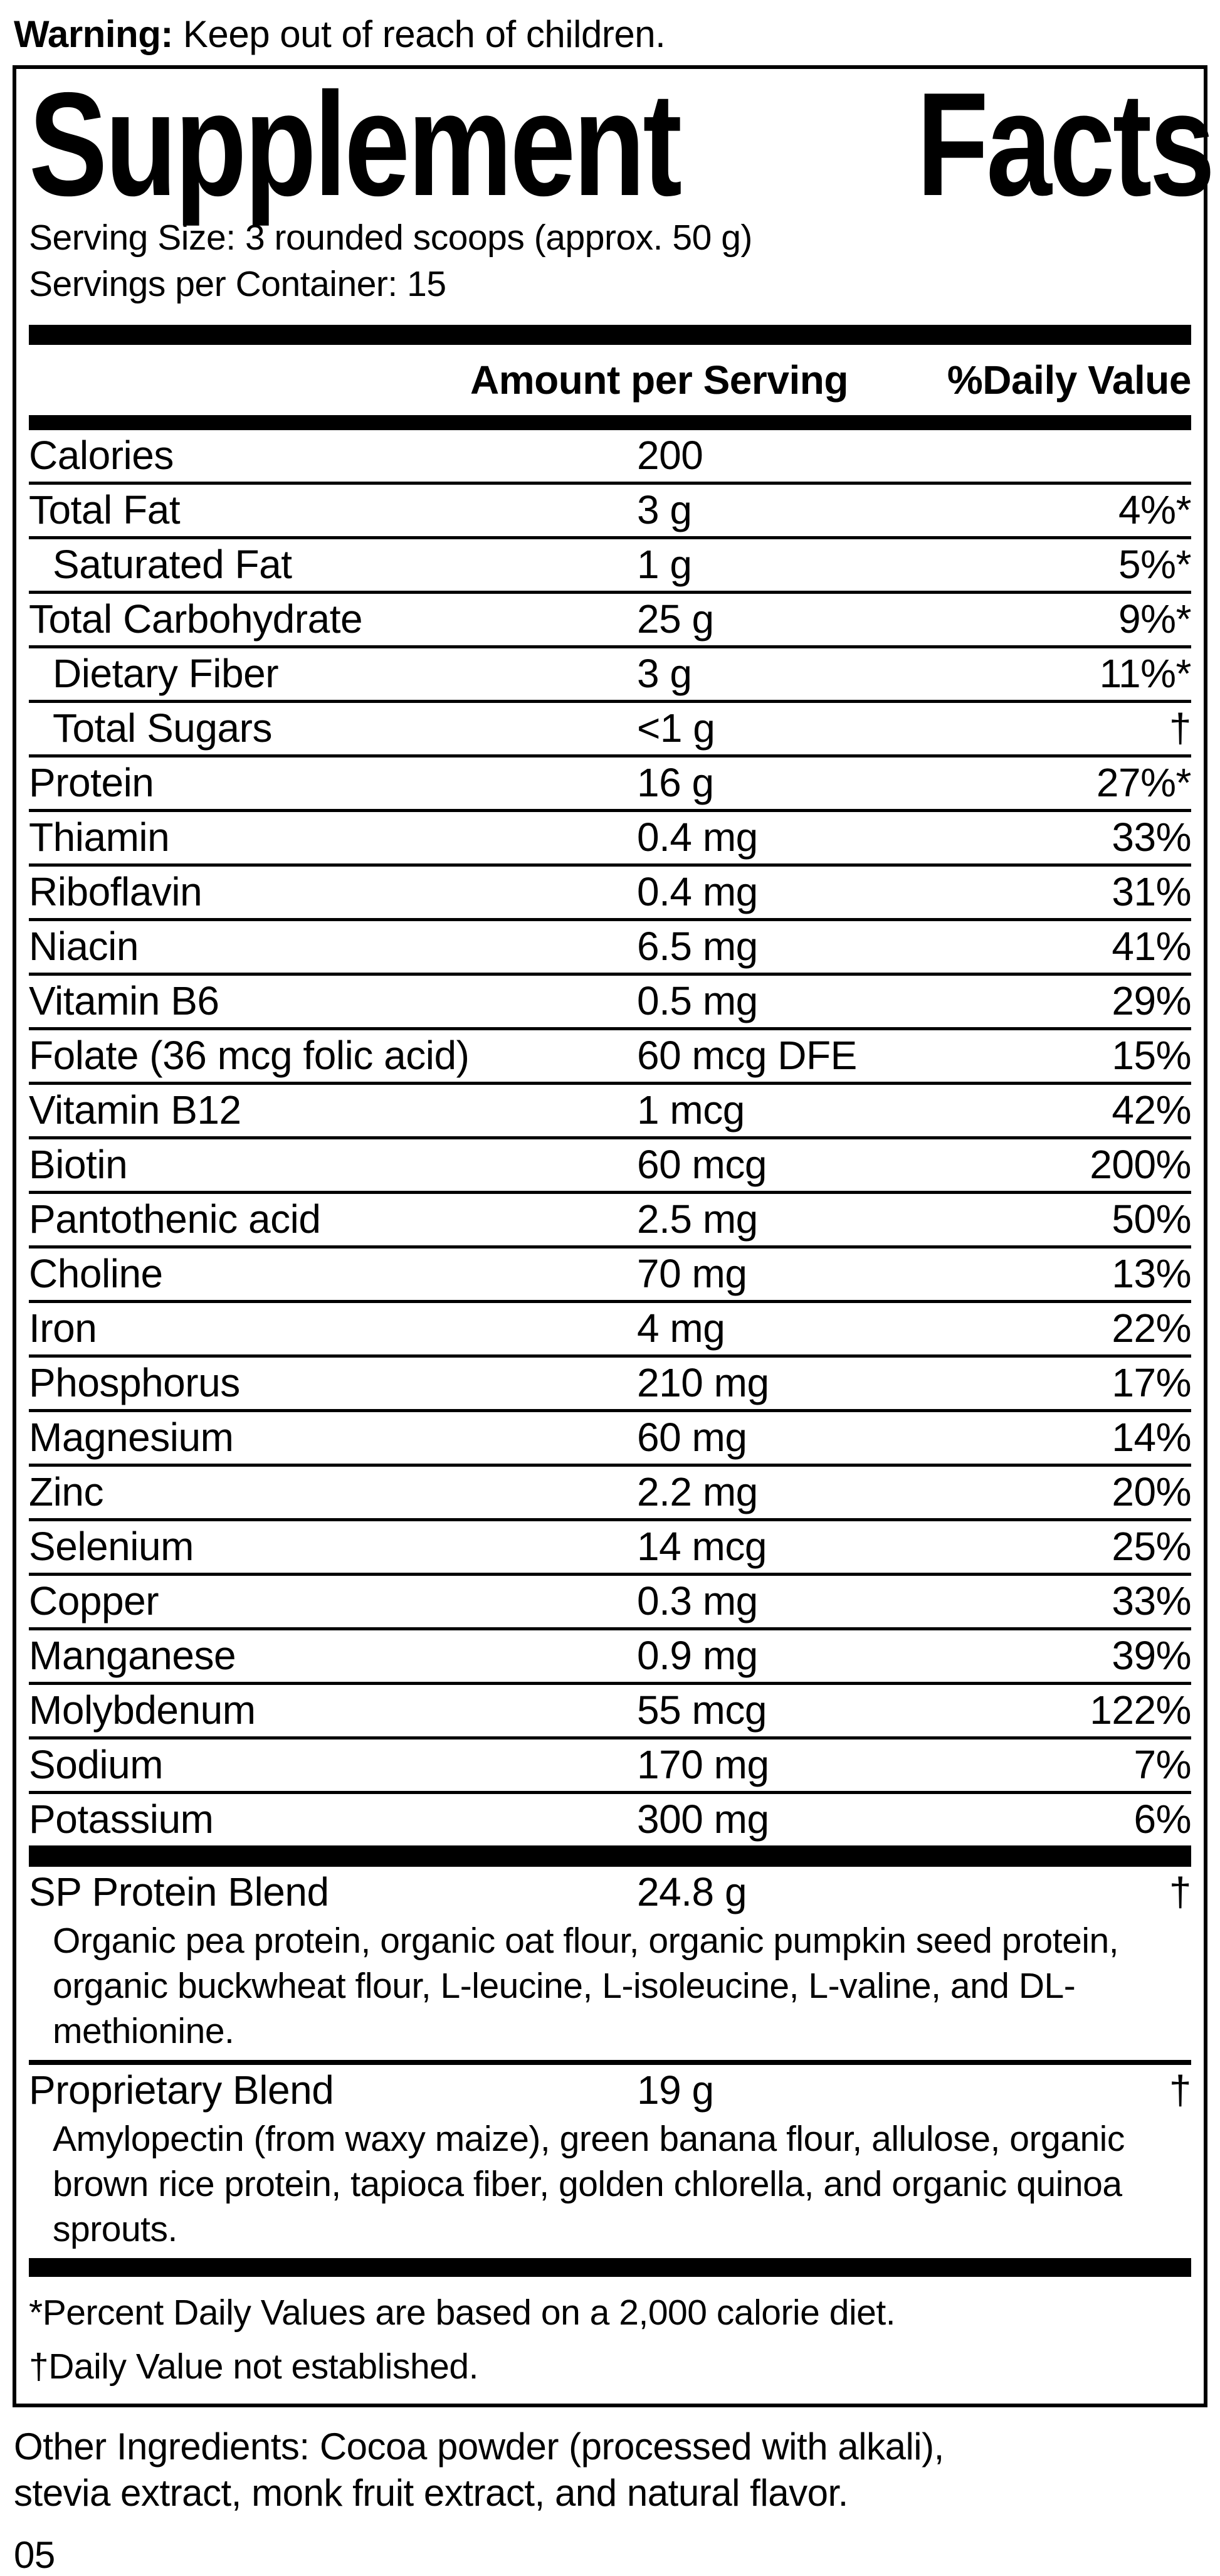 The width and height of the screenshot is (1220, 2576). Describe the element at coordinates (691, 1109) in the screenshot. I see `nutrient-amount: 1 mcg` at that location.